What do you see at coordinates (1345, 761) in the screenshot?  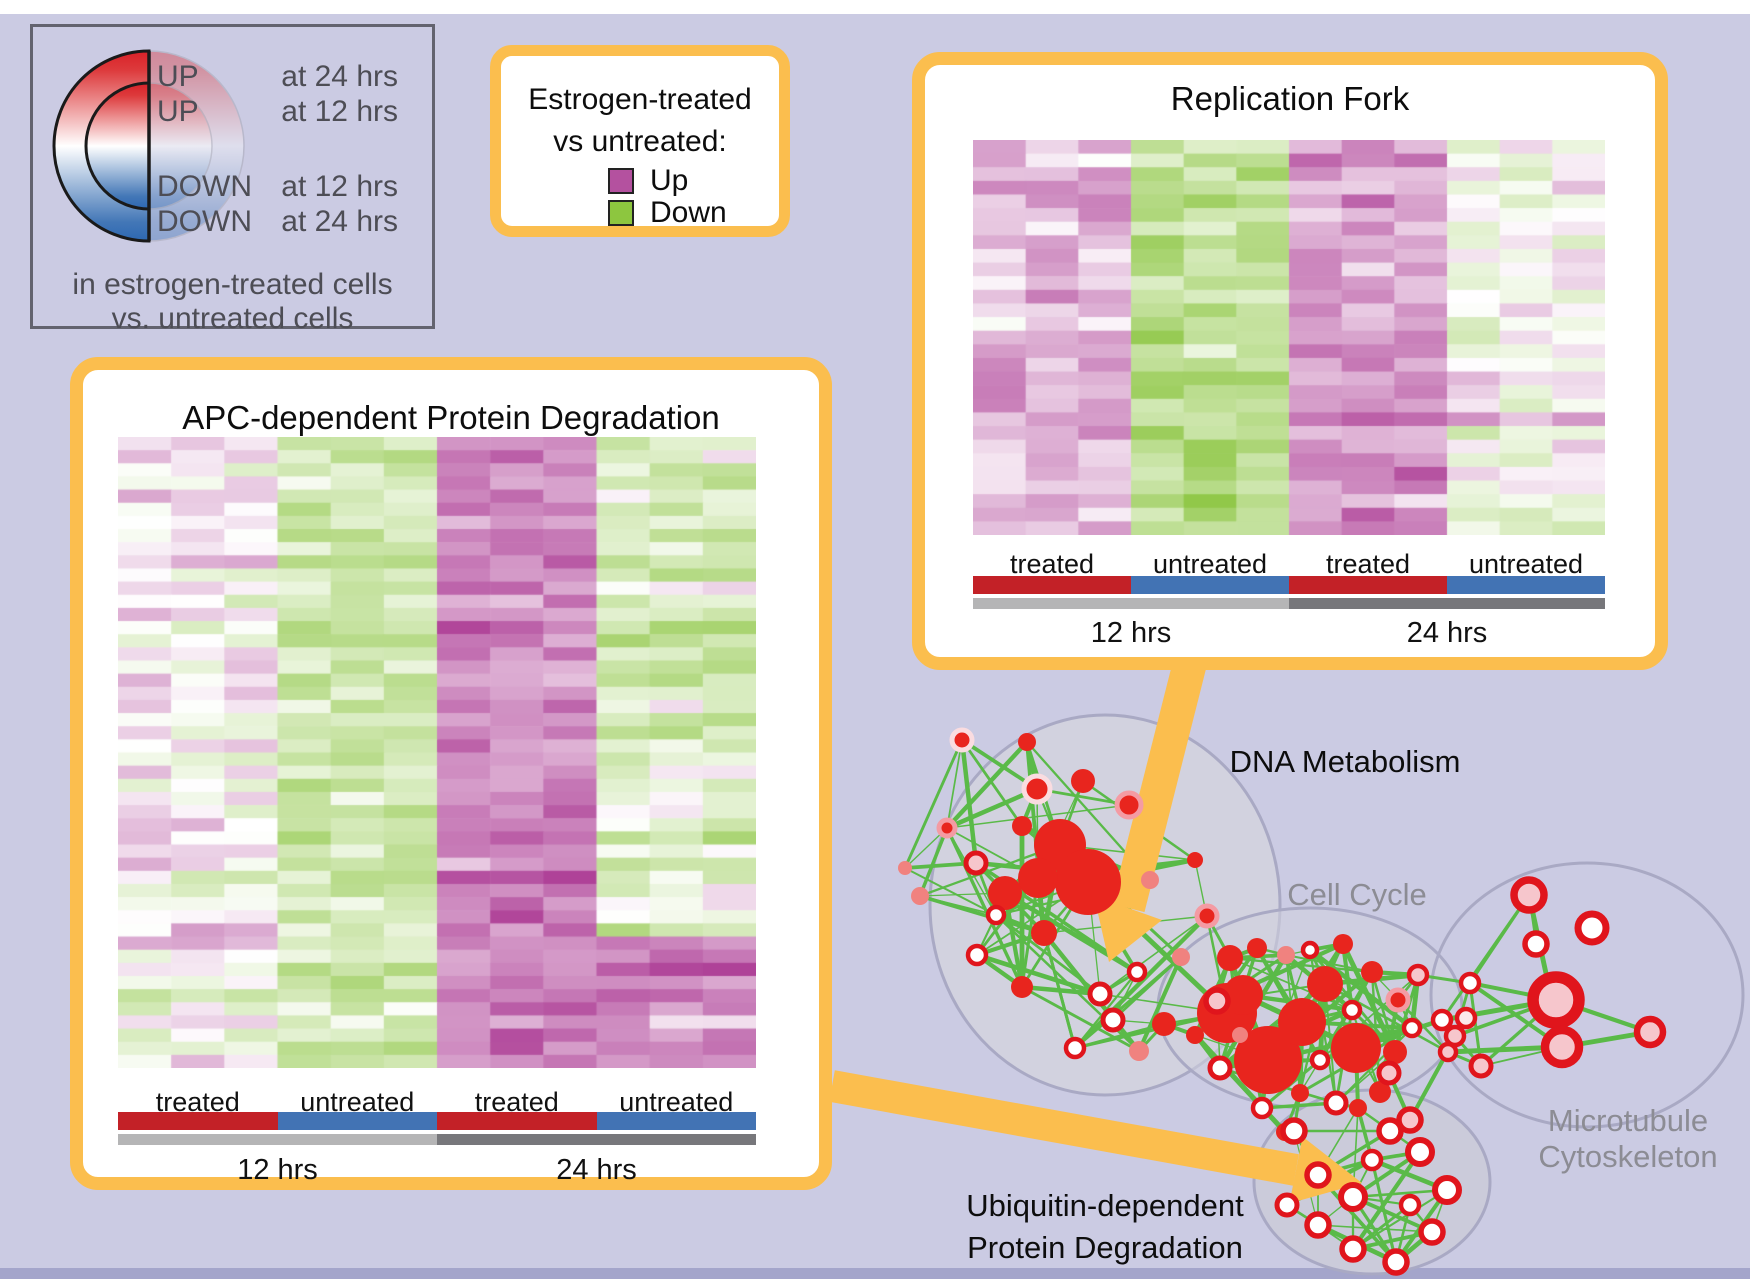 I see `cluster-label-dna-metabolism: DNA Metabolism` at bounding box center [1345, 761].